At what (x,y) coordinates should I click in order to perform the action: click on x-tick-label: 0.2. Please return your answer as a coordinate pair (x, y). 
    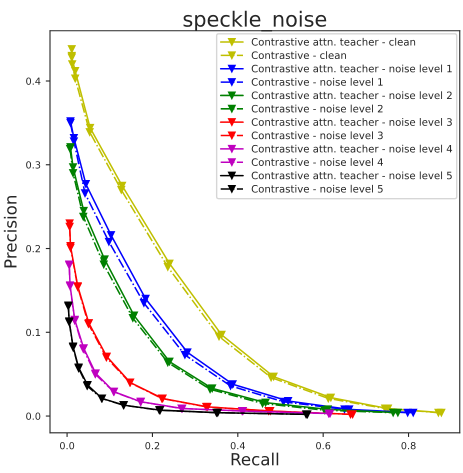
    Looking at the image, I should click on (152, 446).